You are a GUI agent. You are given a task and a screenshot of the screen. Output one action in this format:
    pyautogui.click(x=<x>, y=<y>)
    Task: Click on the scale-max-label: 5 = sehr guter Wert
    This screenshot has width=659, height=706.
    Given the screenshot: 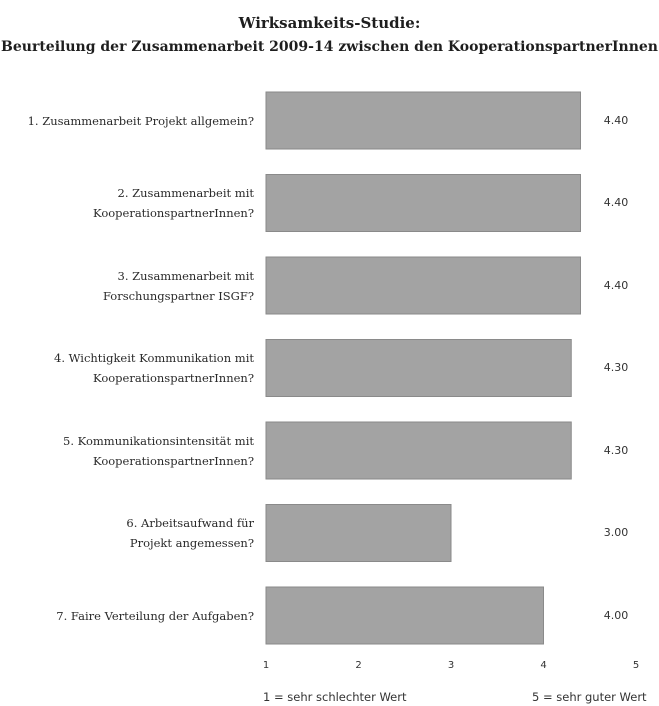 What is the action you would take?
    pyautogui.click(x=589, y=697)
    